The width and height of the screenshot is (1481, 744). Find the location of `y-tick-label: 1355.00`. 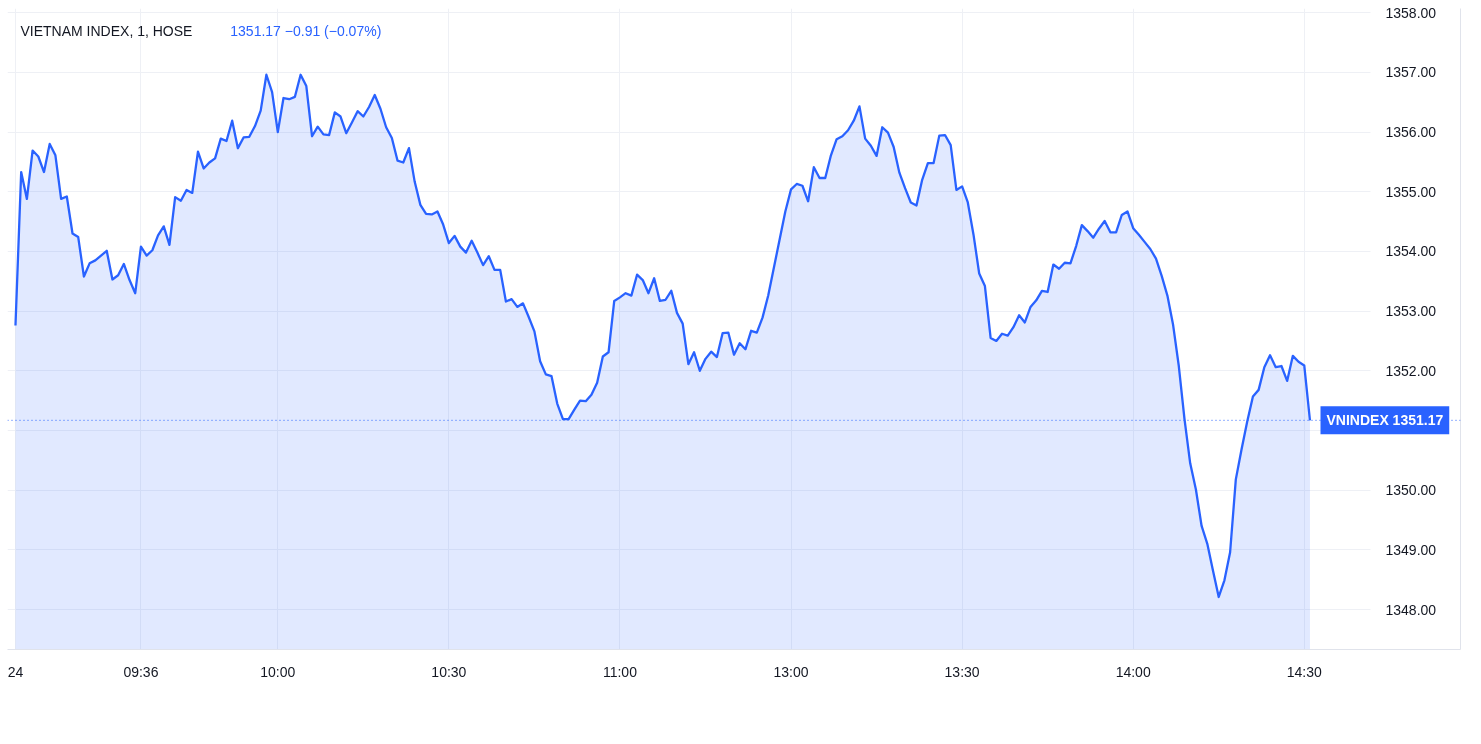

y-tick-label: 1355.00 is located at coordinates (1411, 191).